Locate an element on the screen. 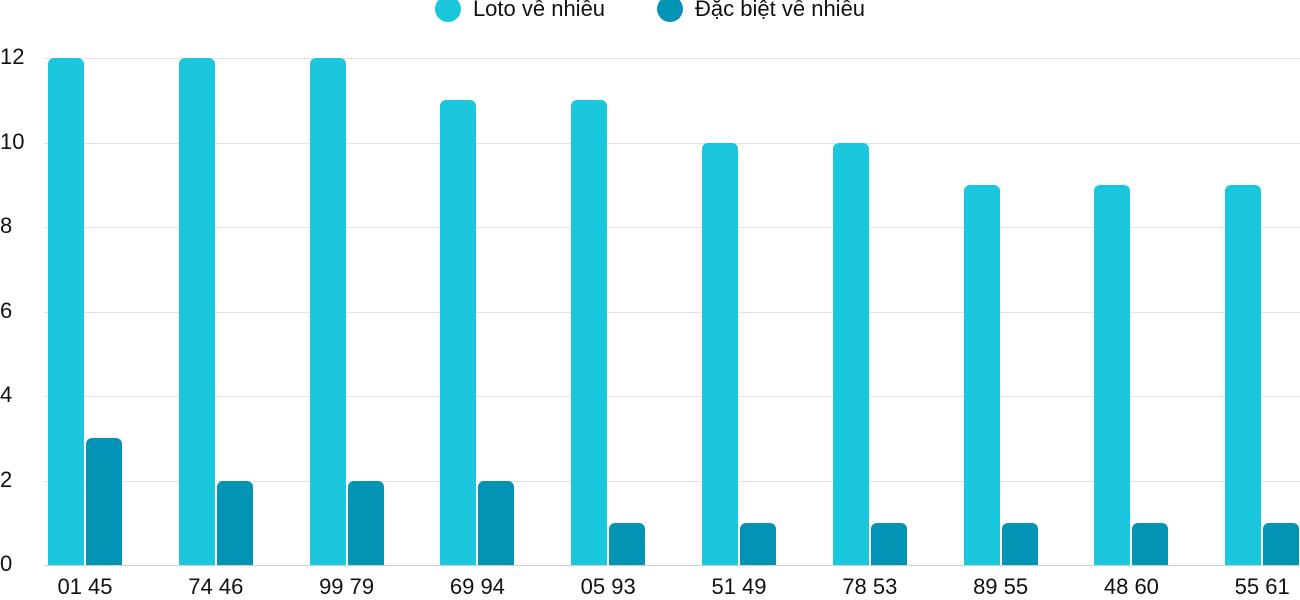 The width and height of the screenshot is (1300, 600). legend-label-dac-biet: Đặc biệt về nhiều is located at coordinates (780, 10).